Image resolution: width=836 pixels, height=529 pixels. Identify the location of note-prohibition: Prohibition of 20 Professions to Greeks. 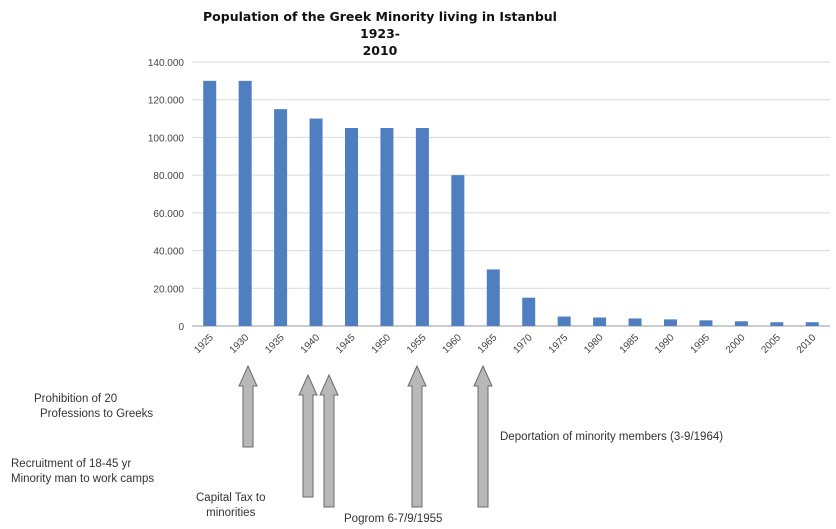
(93, 407).